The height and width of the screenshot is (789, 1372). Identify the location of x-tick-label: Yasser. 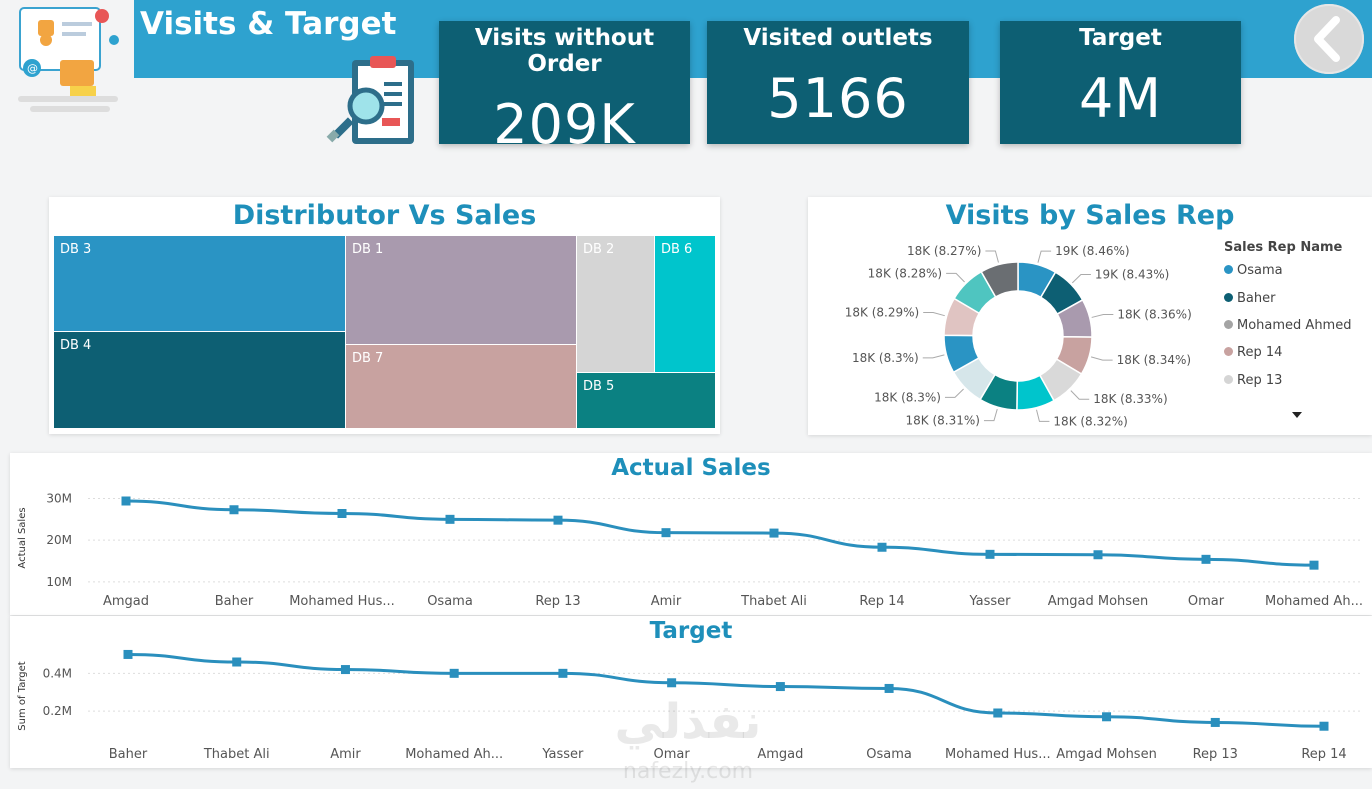
(562, 754).